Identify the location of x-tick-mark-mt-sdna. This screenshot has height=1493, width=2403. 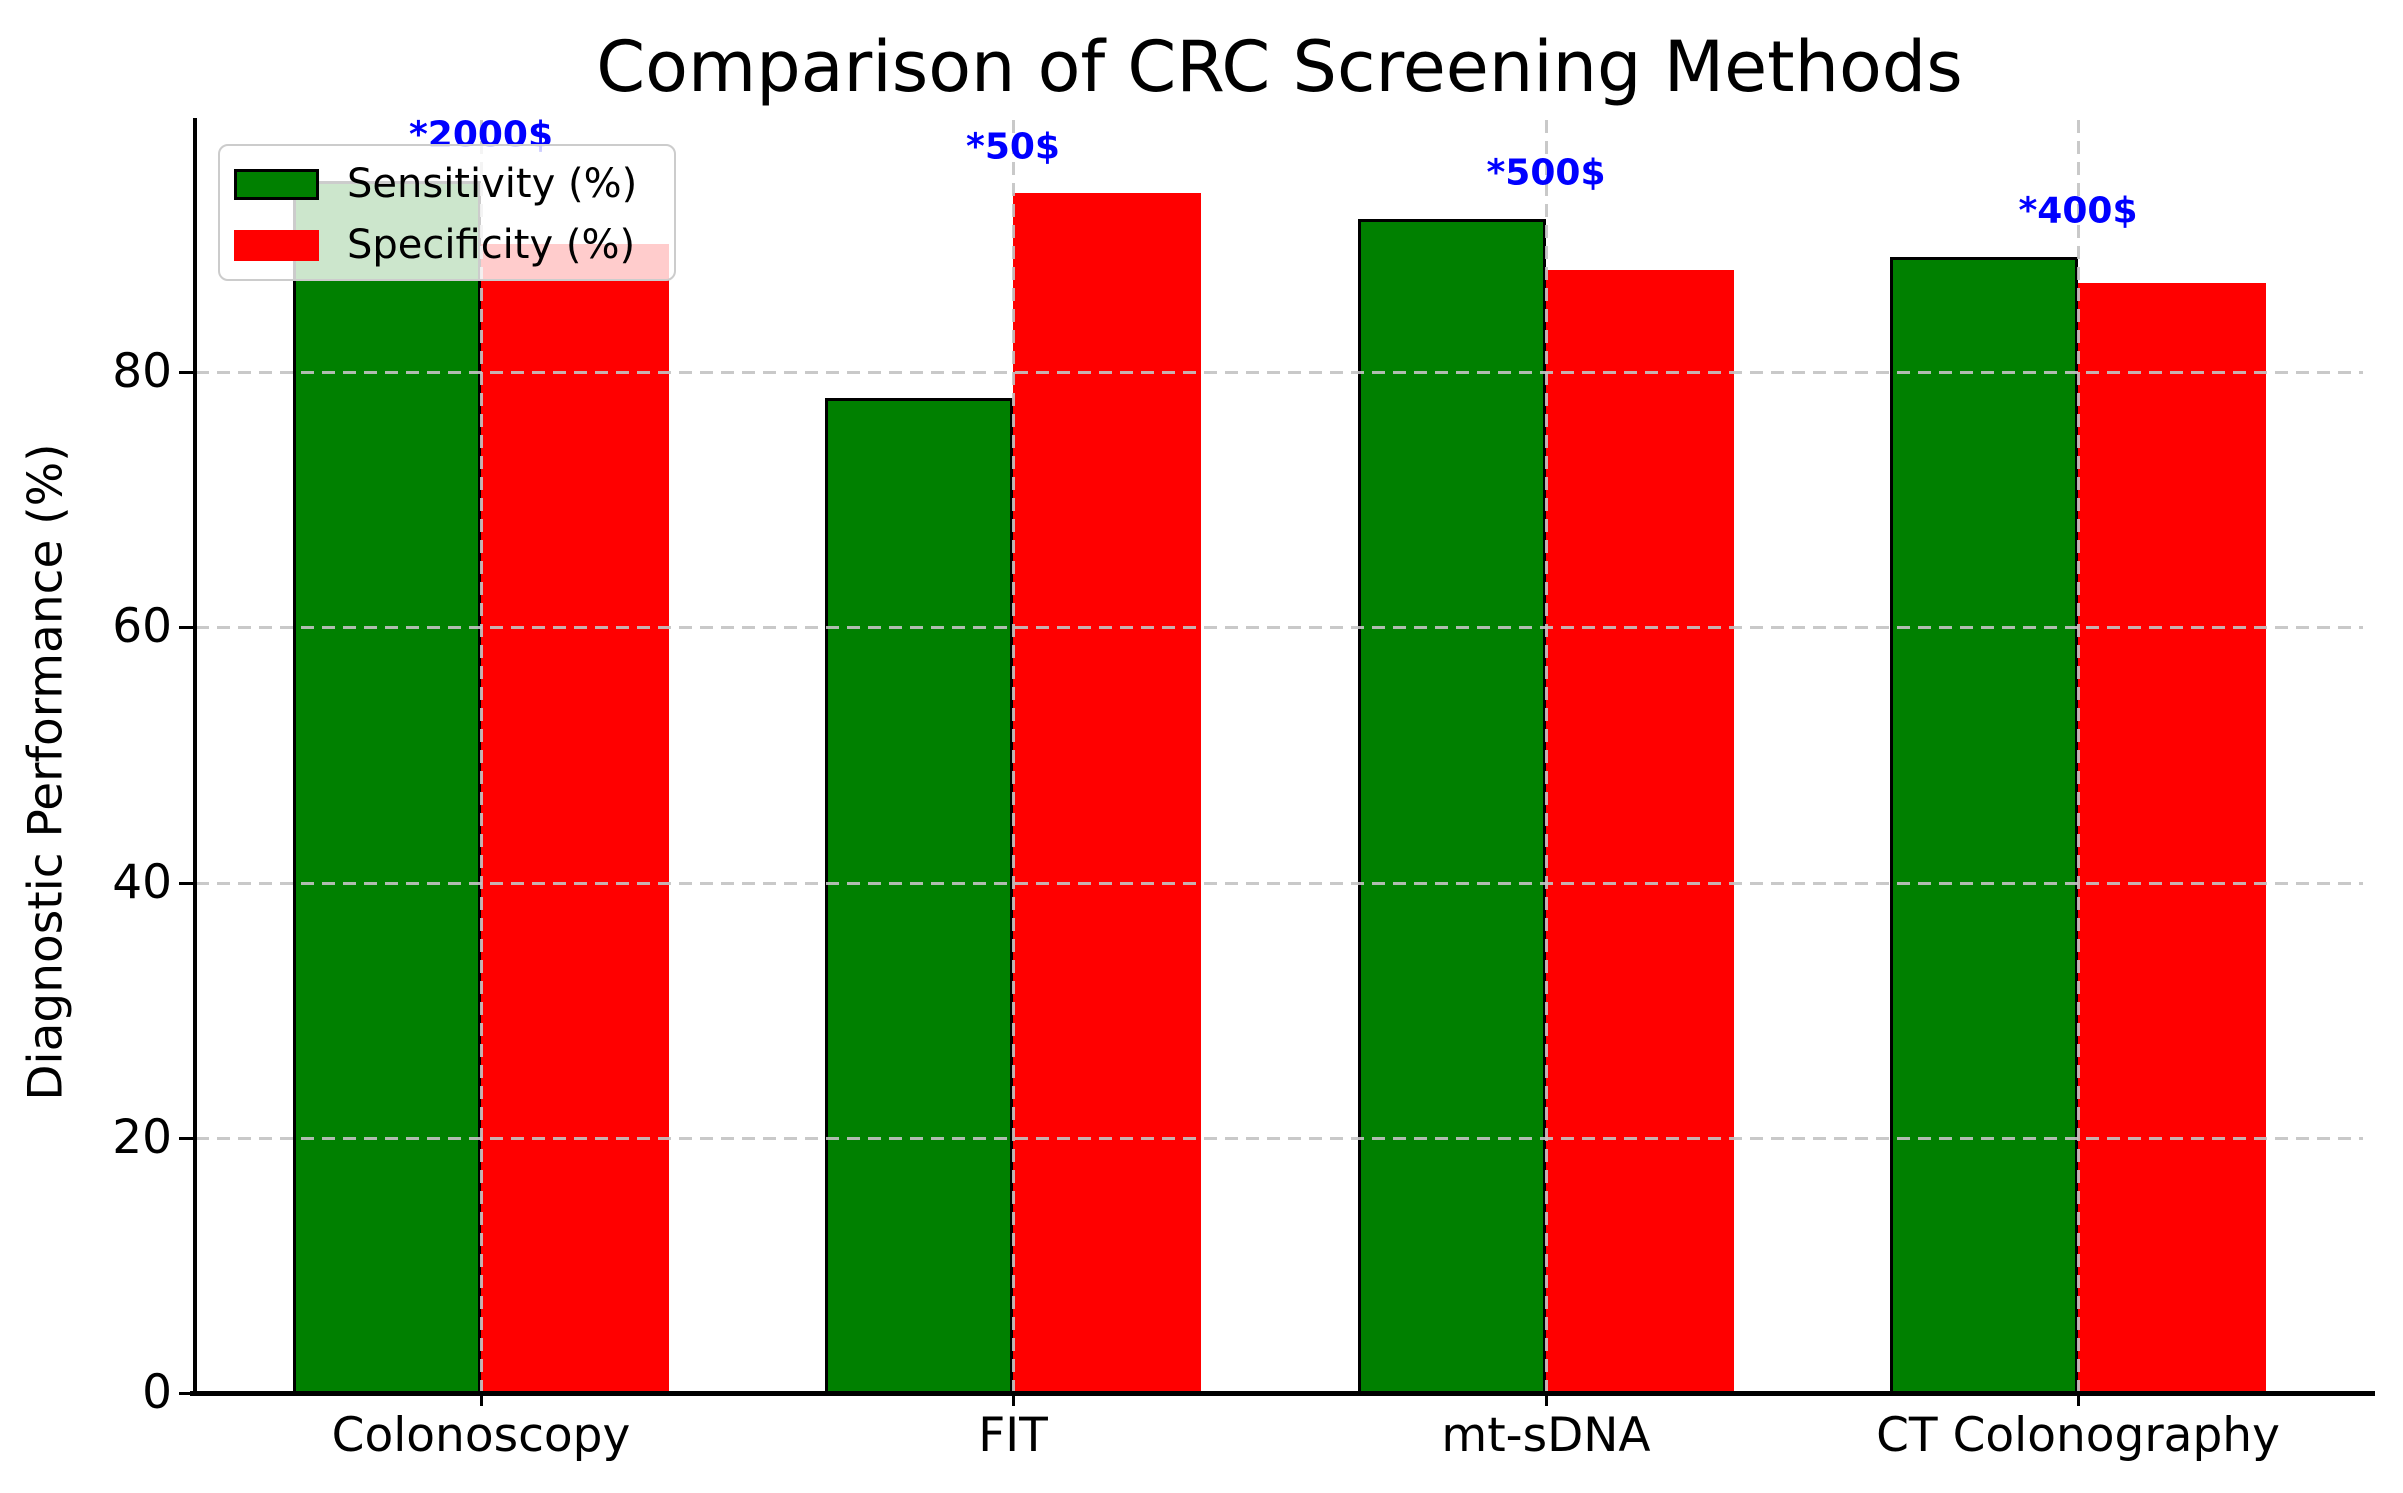
(1546, 1400).